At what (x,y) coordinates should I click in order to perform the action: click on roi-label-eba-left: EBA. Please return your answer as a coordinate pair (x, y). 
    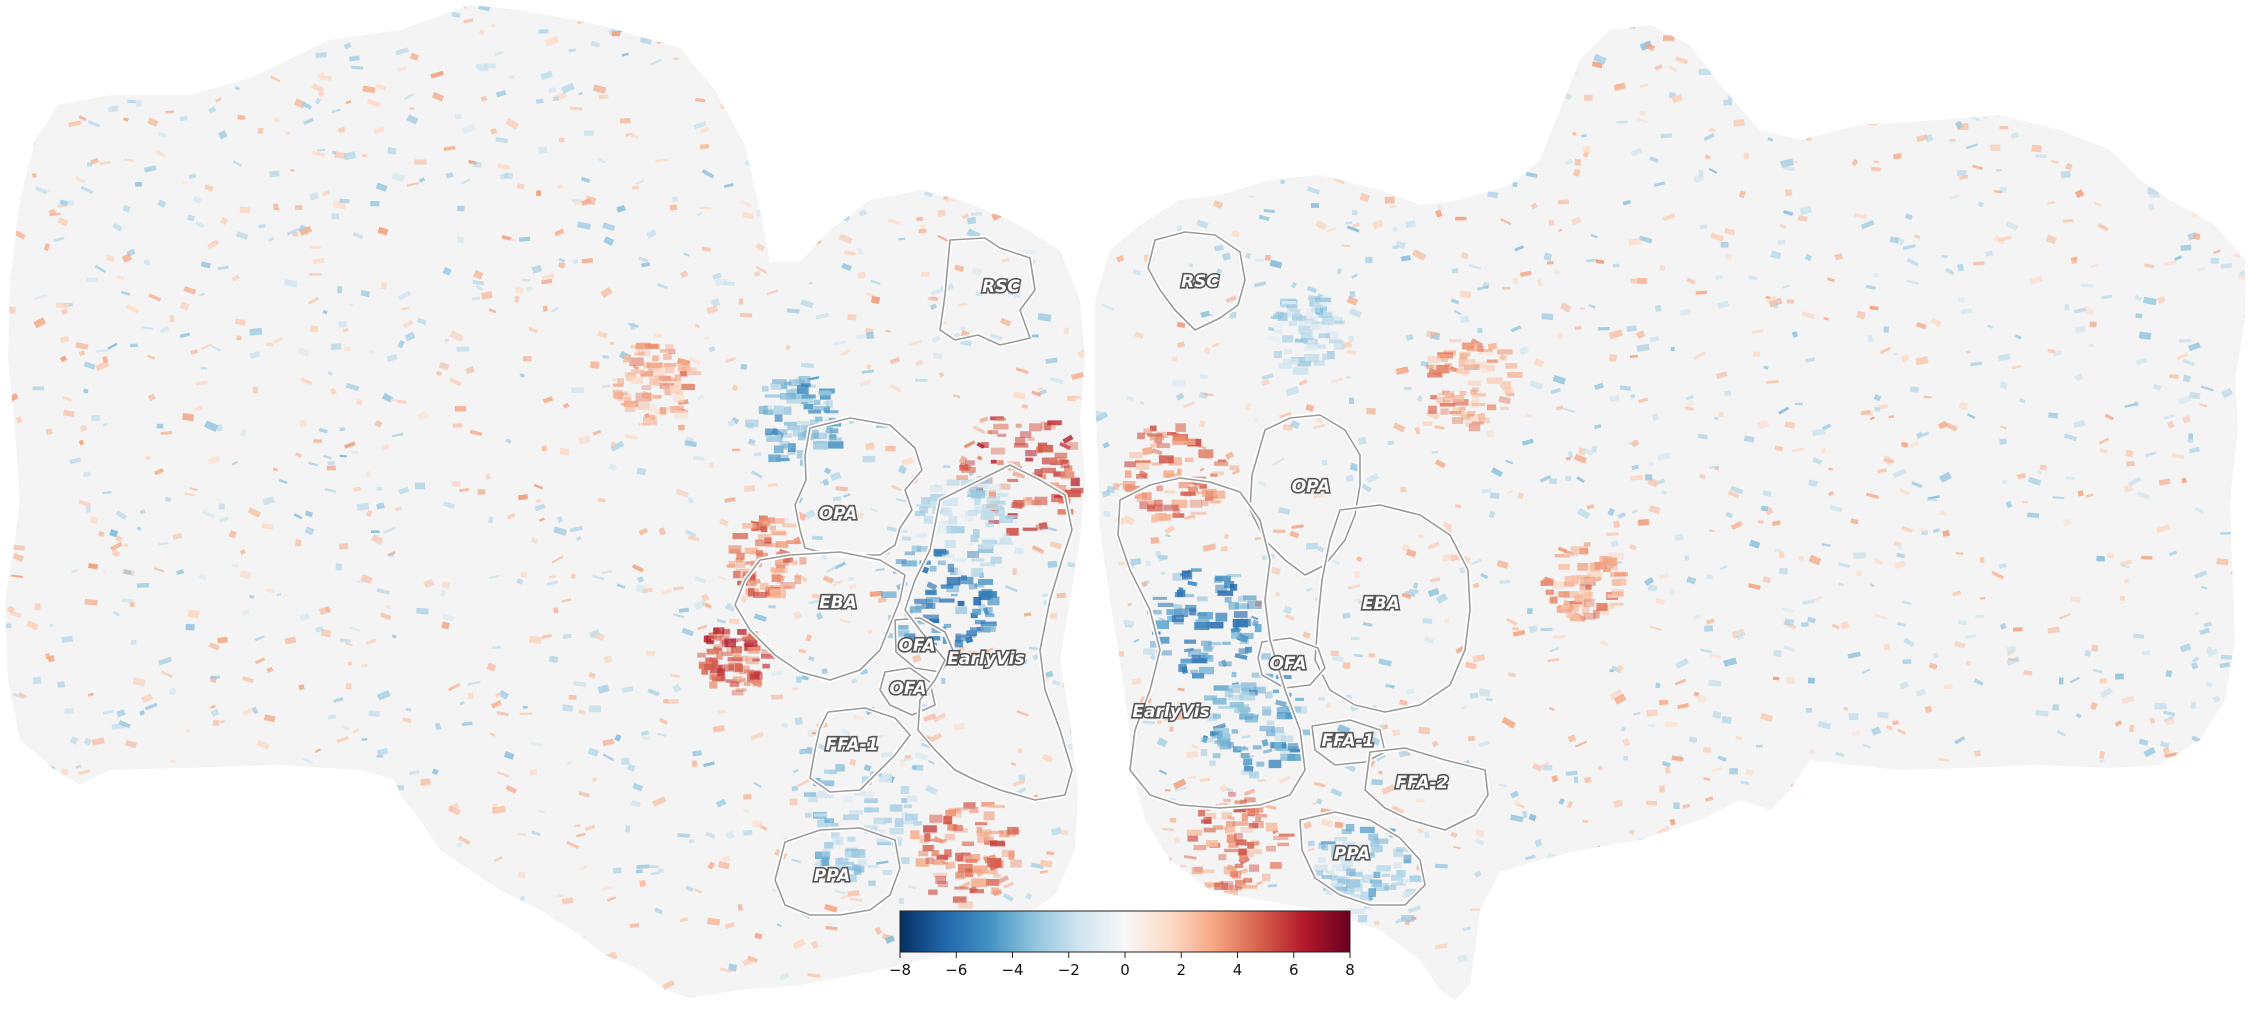
    Looking at the image, I should click on (838, 603).